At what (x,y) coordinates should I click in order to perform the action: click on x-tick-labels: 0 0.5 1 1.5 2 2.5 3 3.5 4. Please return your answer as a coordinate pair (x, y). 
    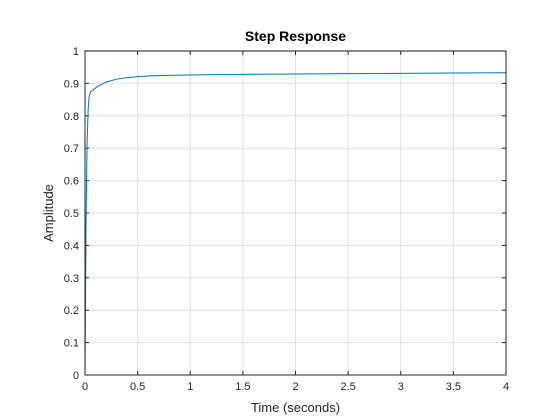
    Looking at the image, I should click on (295, 387).